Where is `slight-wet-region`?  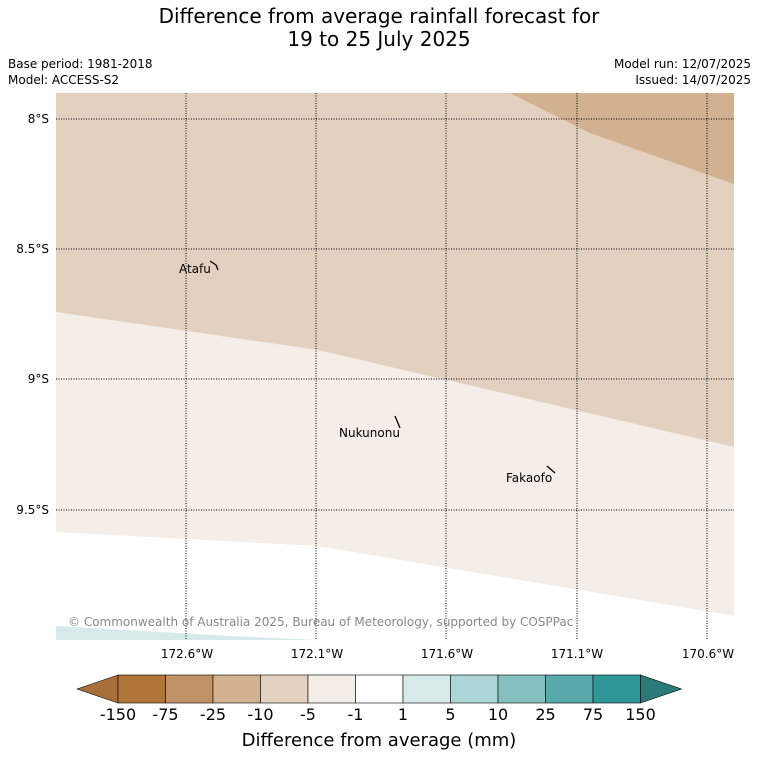 slight-wet-region is located at coordinates (187, 633).